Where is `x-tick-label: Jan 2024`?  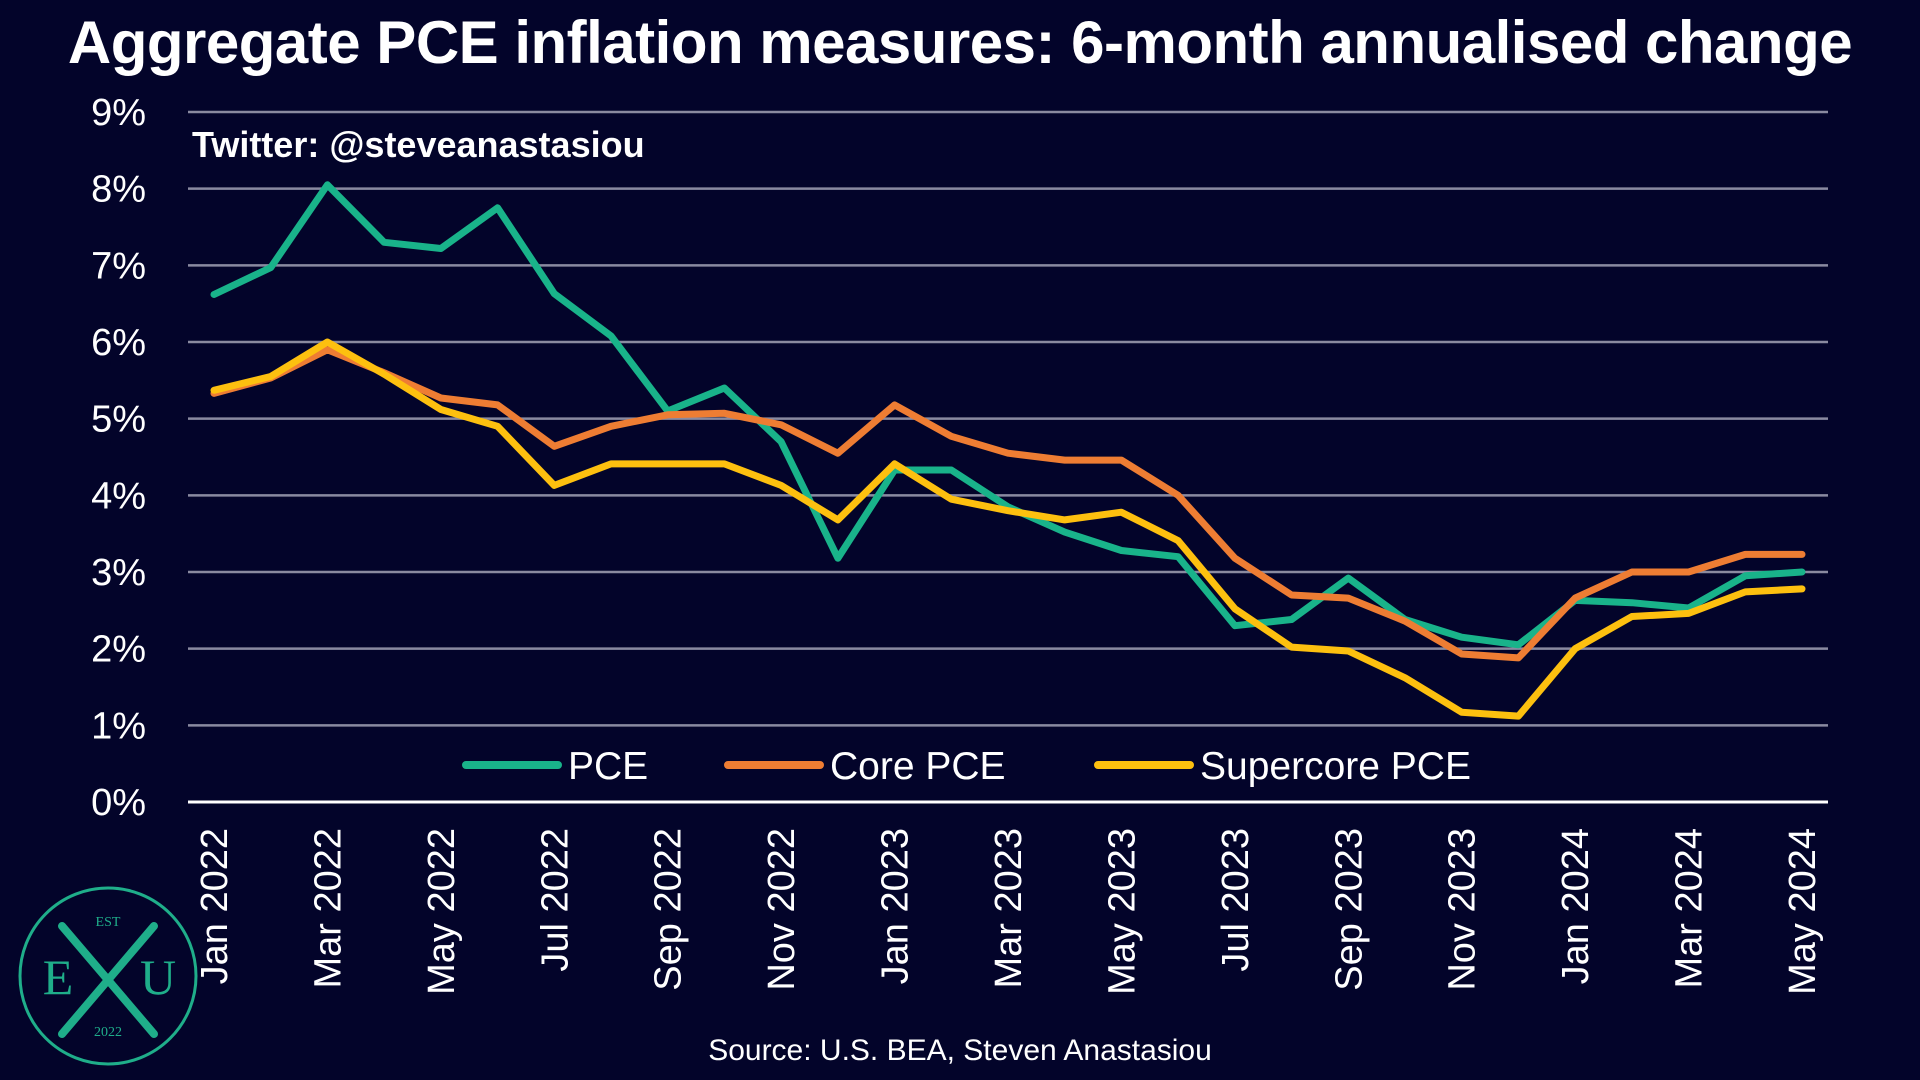
x-tick-label: Jan 2024 is located at coordinates (1576, 906).